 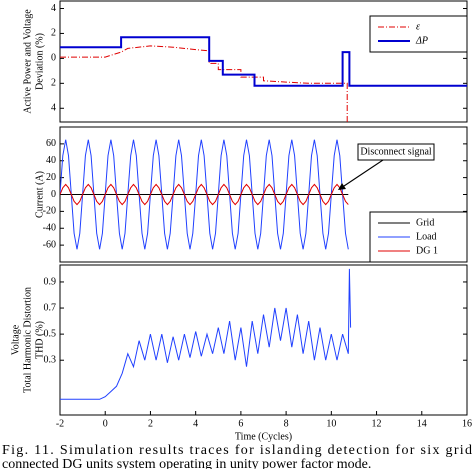 What do you see at coordinates (286, 423) in the screenshot?
I see `x-tick-label: 8` at bounding box center [286, 423].